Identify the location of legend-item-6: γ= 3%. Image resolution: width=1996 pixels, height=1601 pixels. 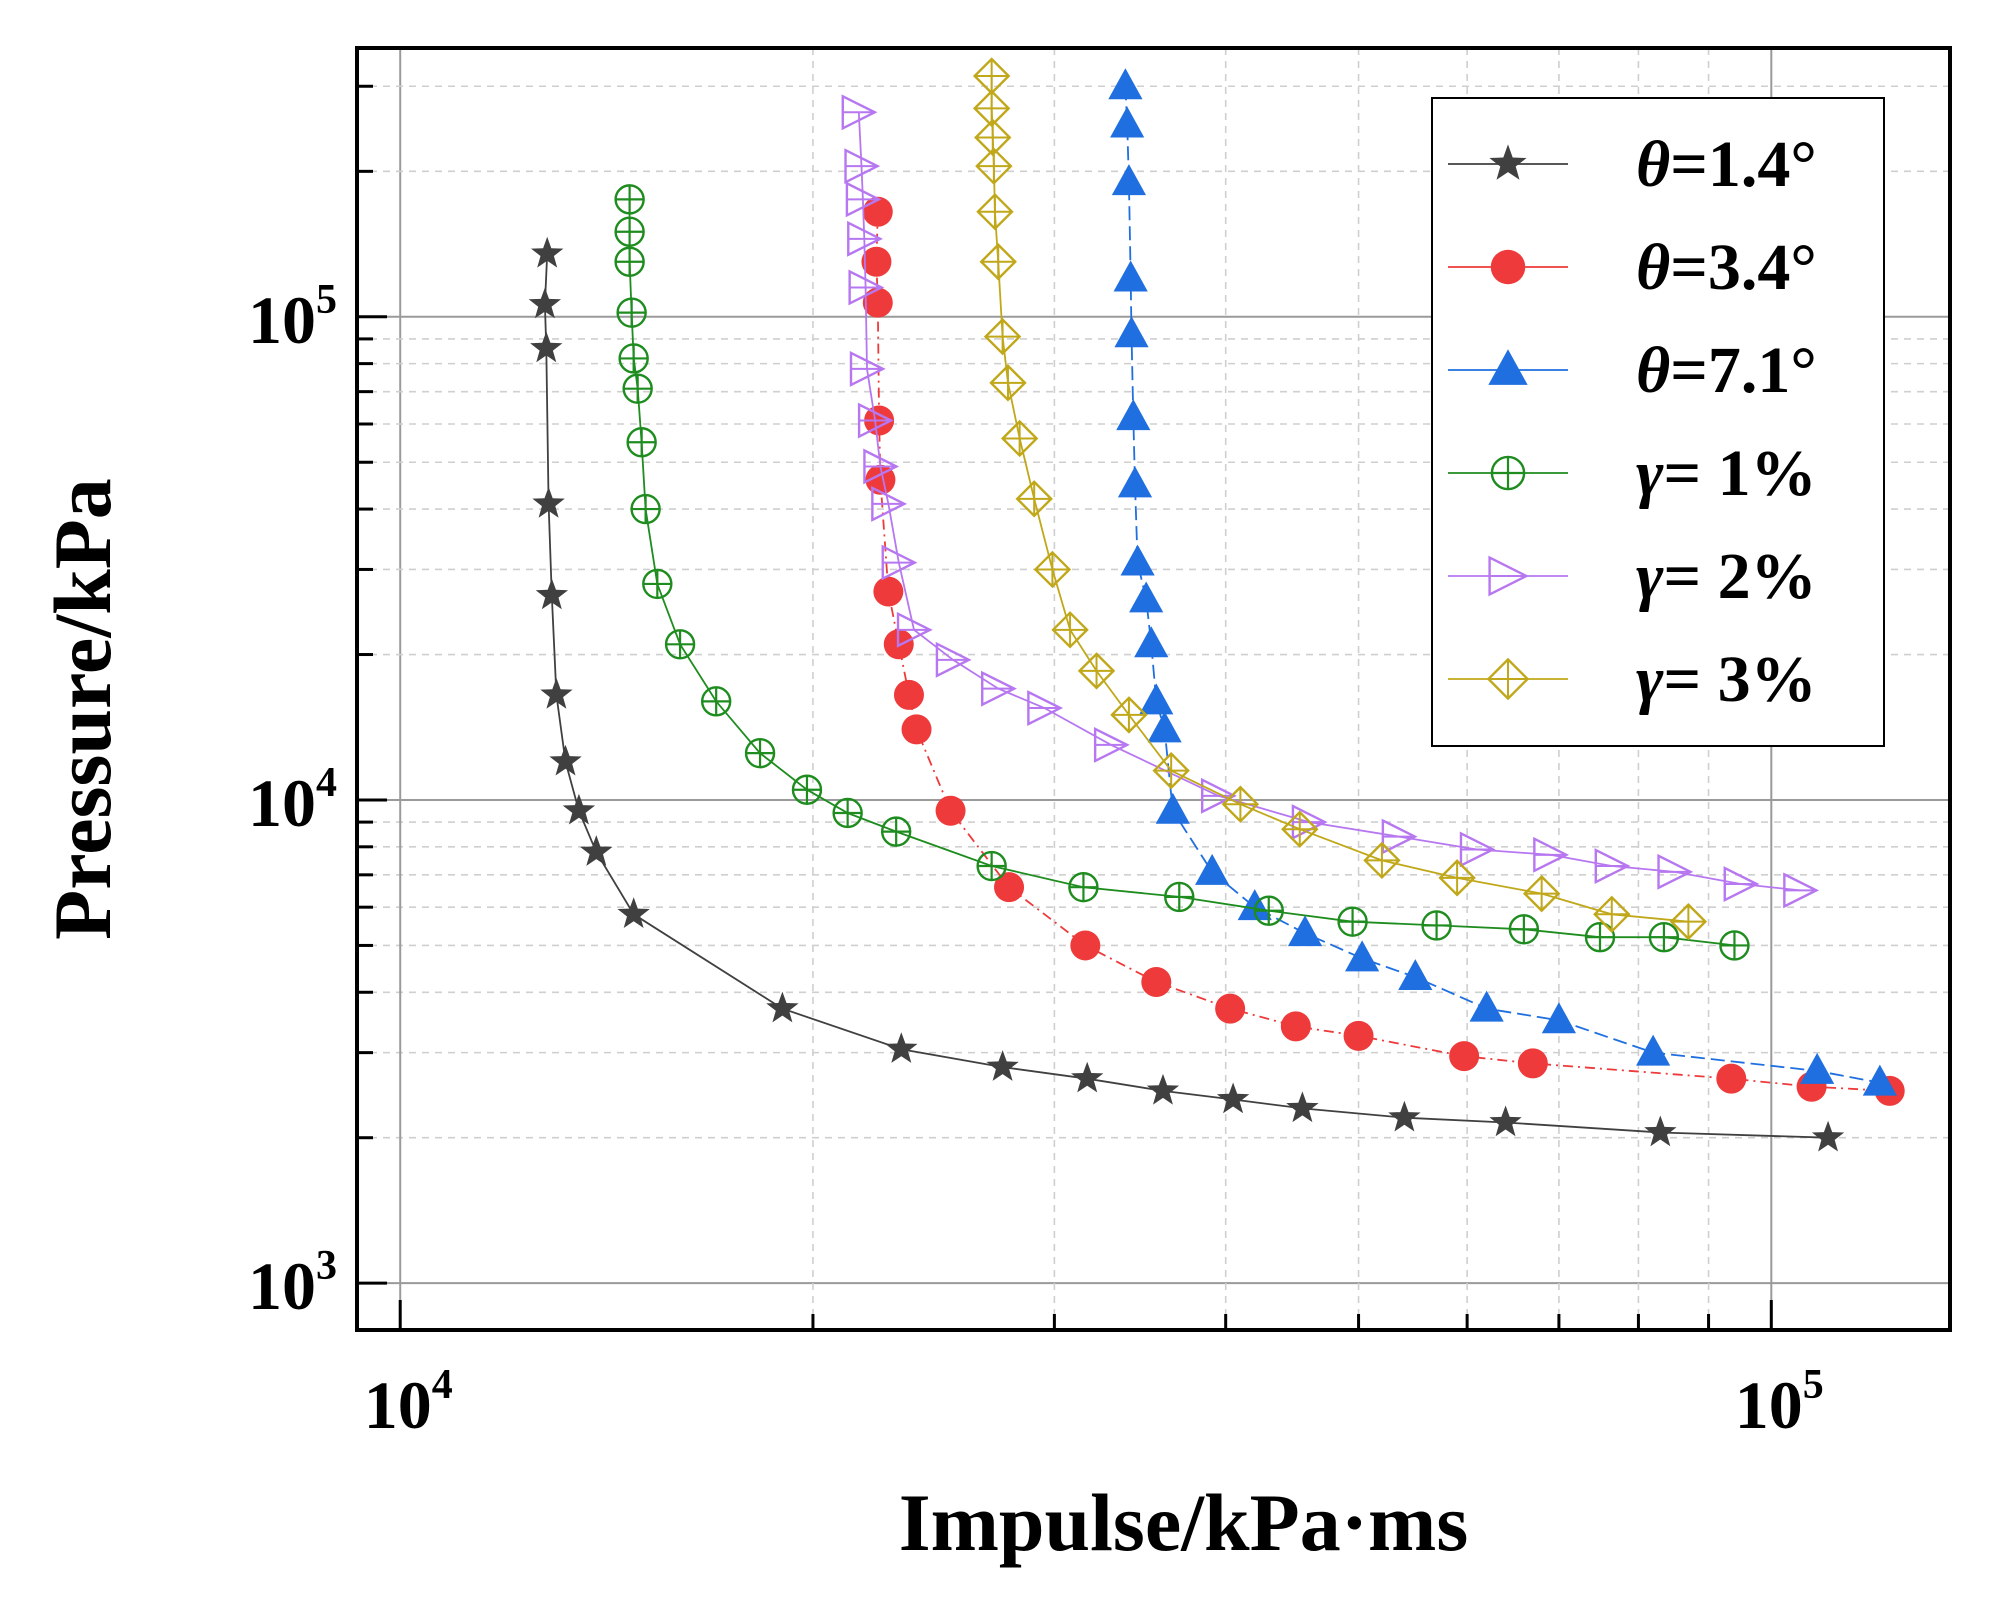
(1632, 679).